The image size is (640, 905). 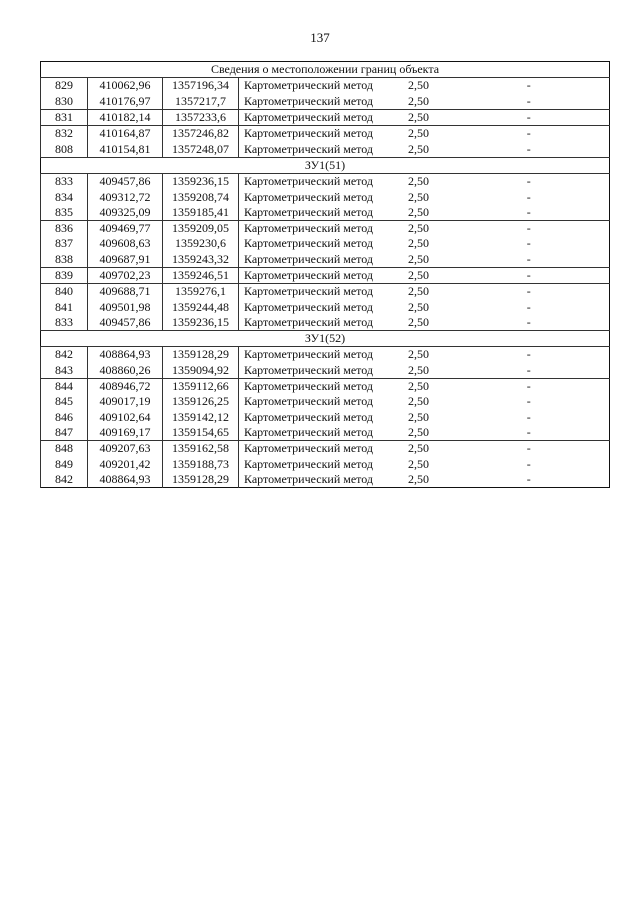 What do you see at coordinates (200, 448) in the screenshot?
I see `y-coordinate: 1359162,58` at bounding box center [200, 448].